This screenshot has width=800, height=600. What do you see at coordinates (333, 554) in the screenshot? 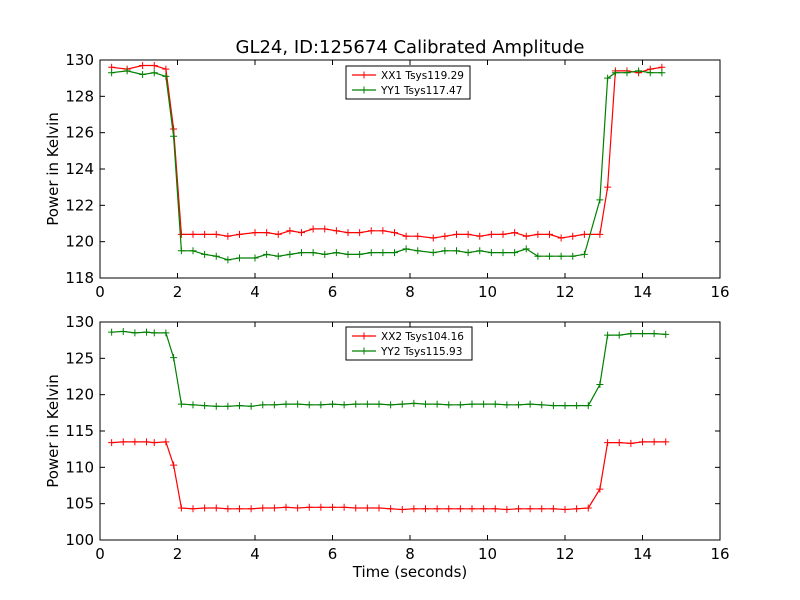
I see `x-tick-label: 6` at bounding box center [333, 554].